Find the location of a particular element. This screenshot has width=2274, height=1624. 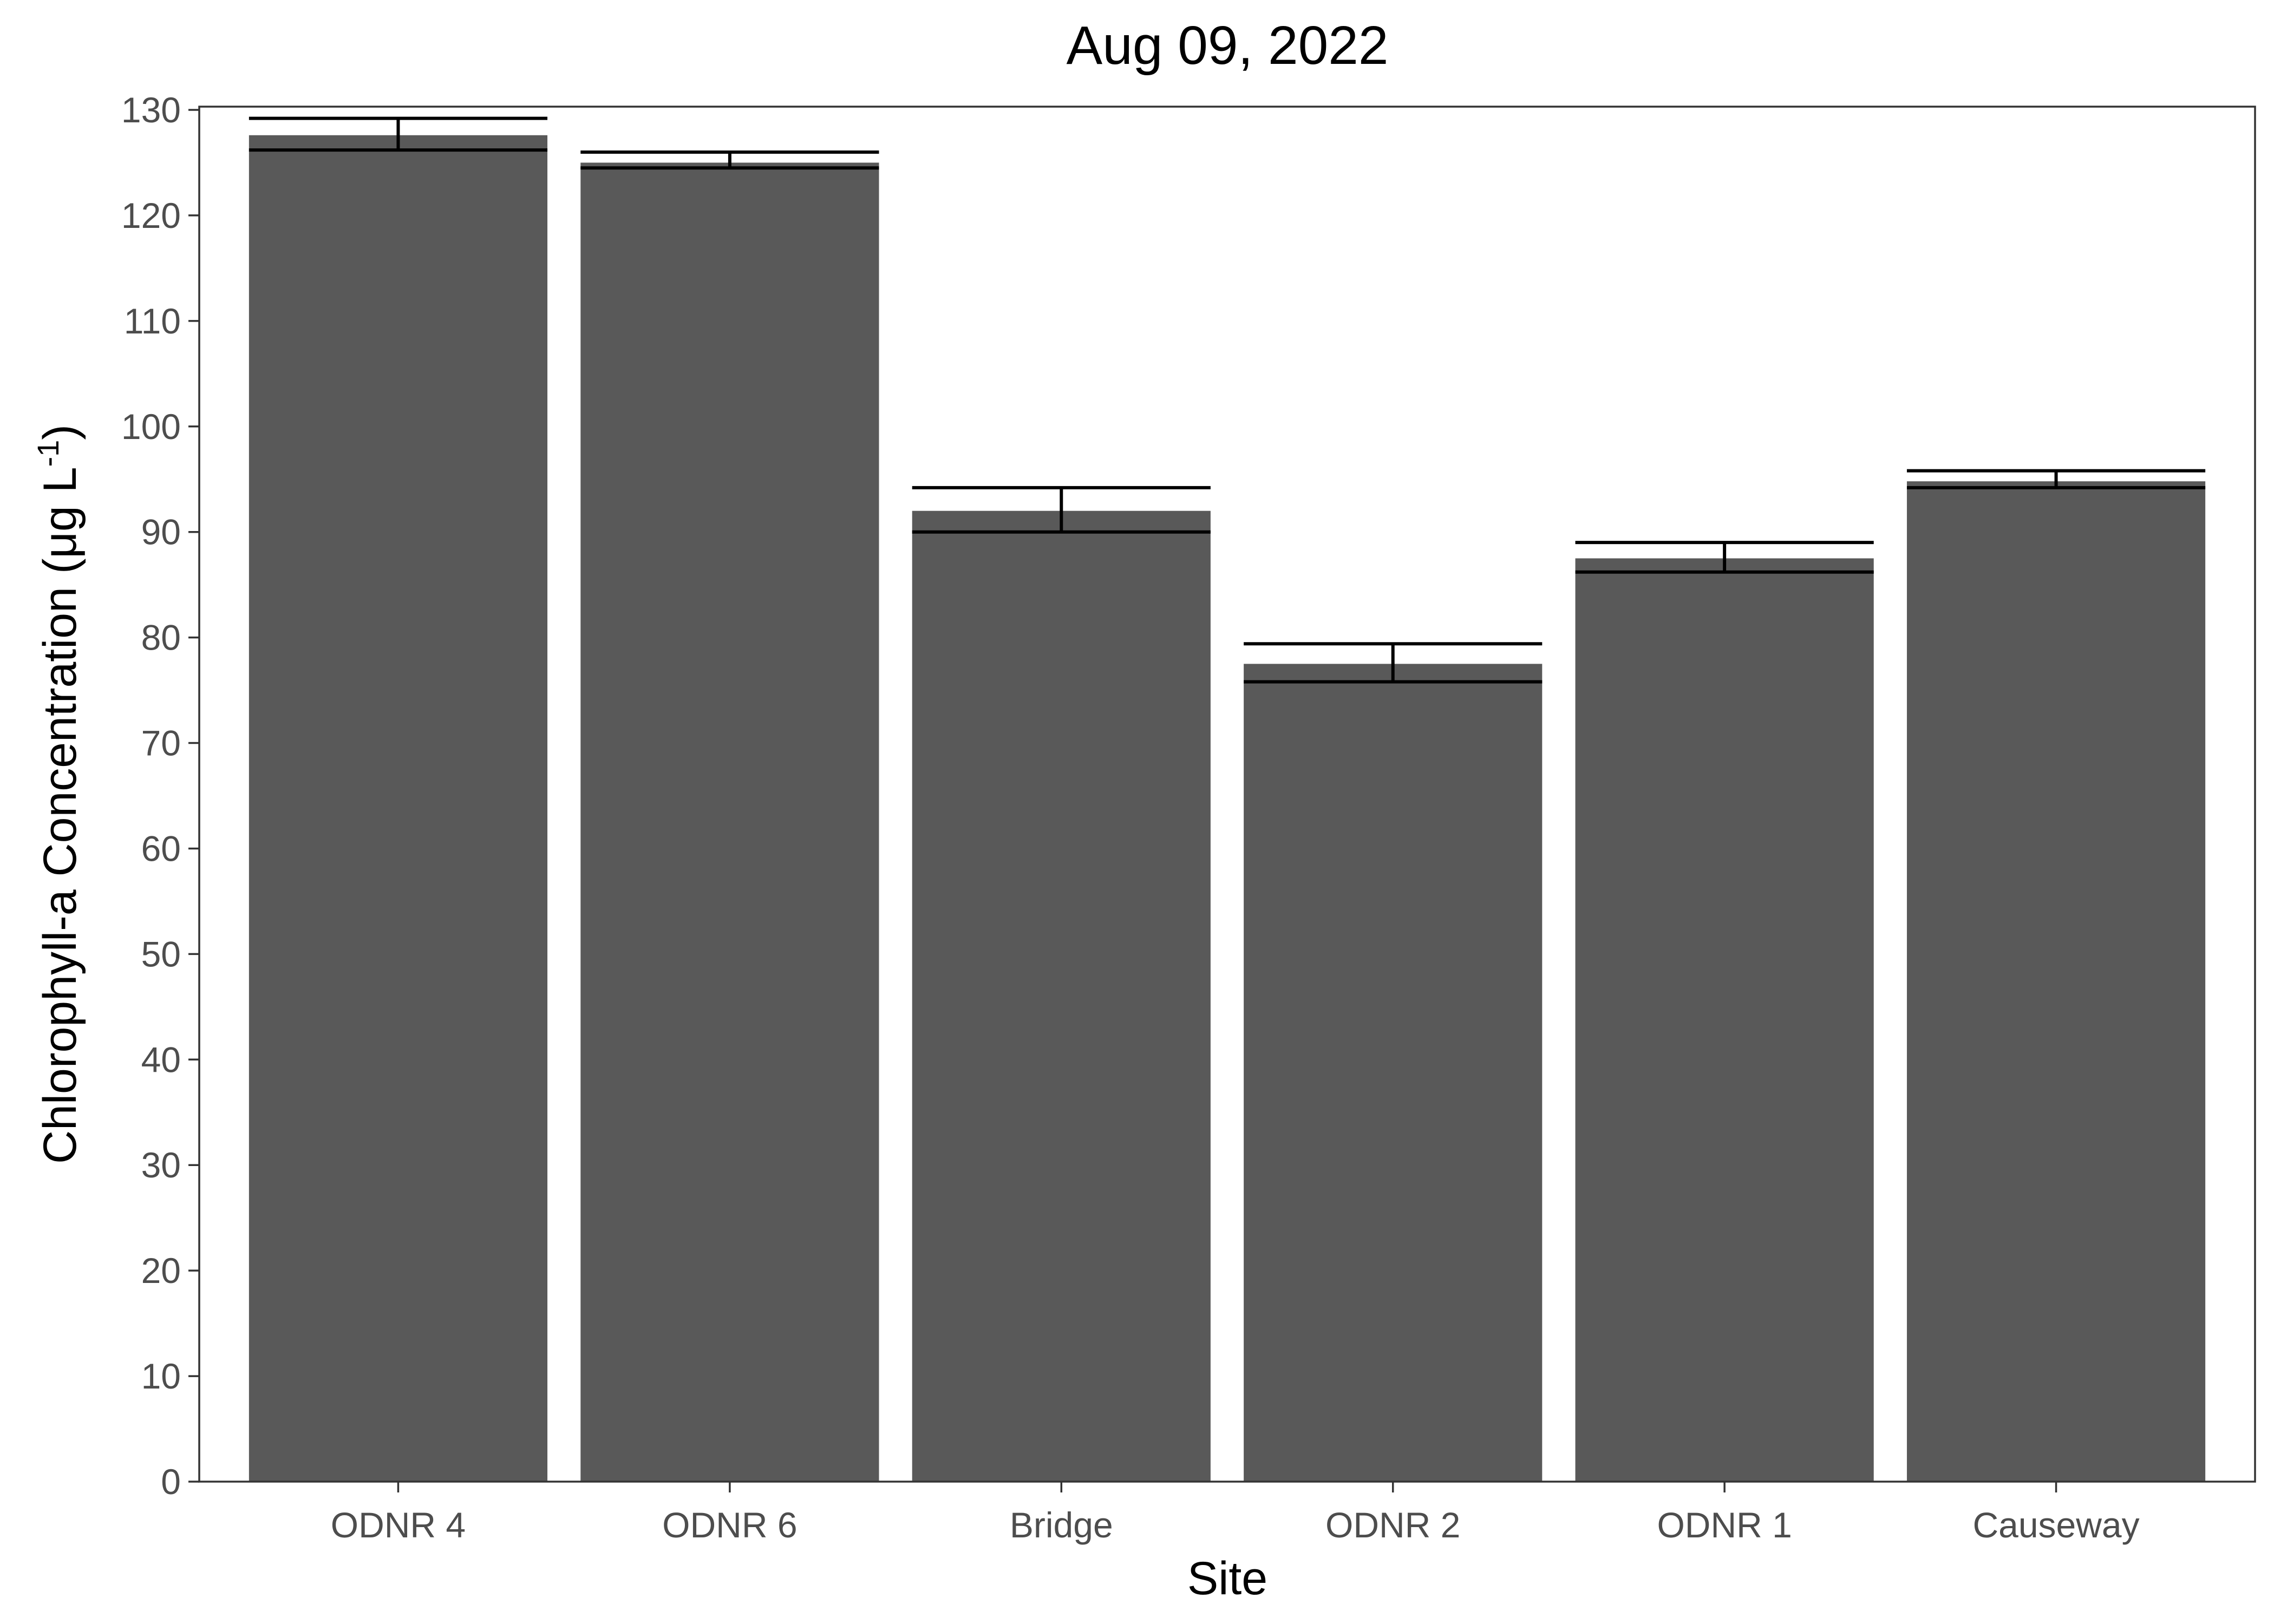

y-axis-title-close: ) is located at coordinates (60, 432).